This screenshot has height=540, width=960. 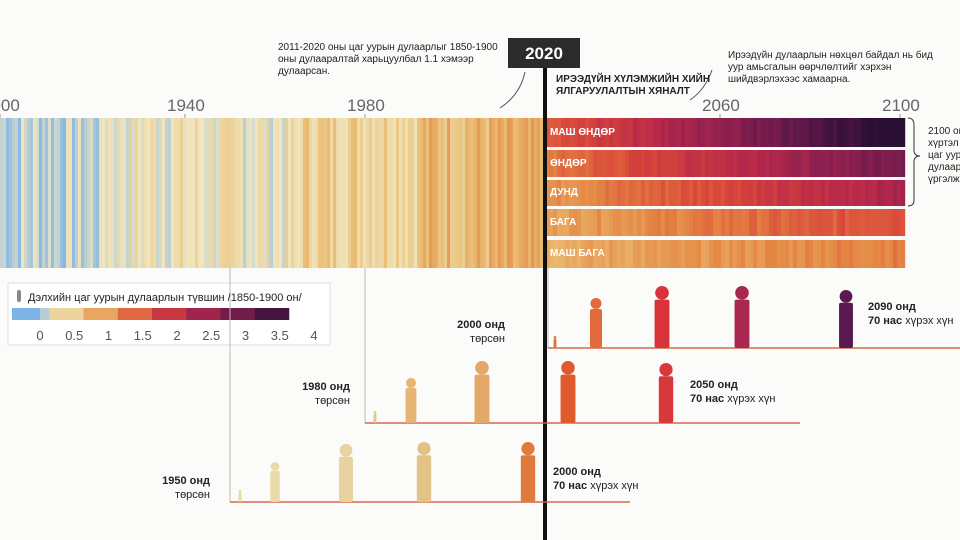 What do you see at coordinates (701, 85) in the screenshot?
I see `callout-arrow` at bounding box center [701, 85].